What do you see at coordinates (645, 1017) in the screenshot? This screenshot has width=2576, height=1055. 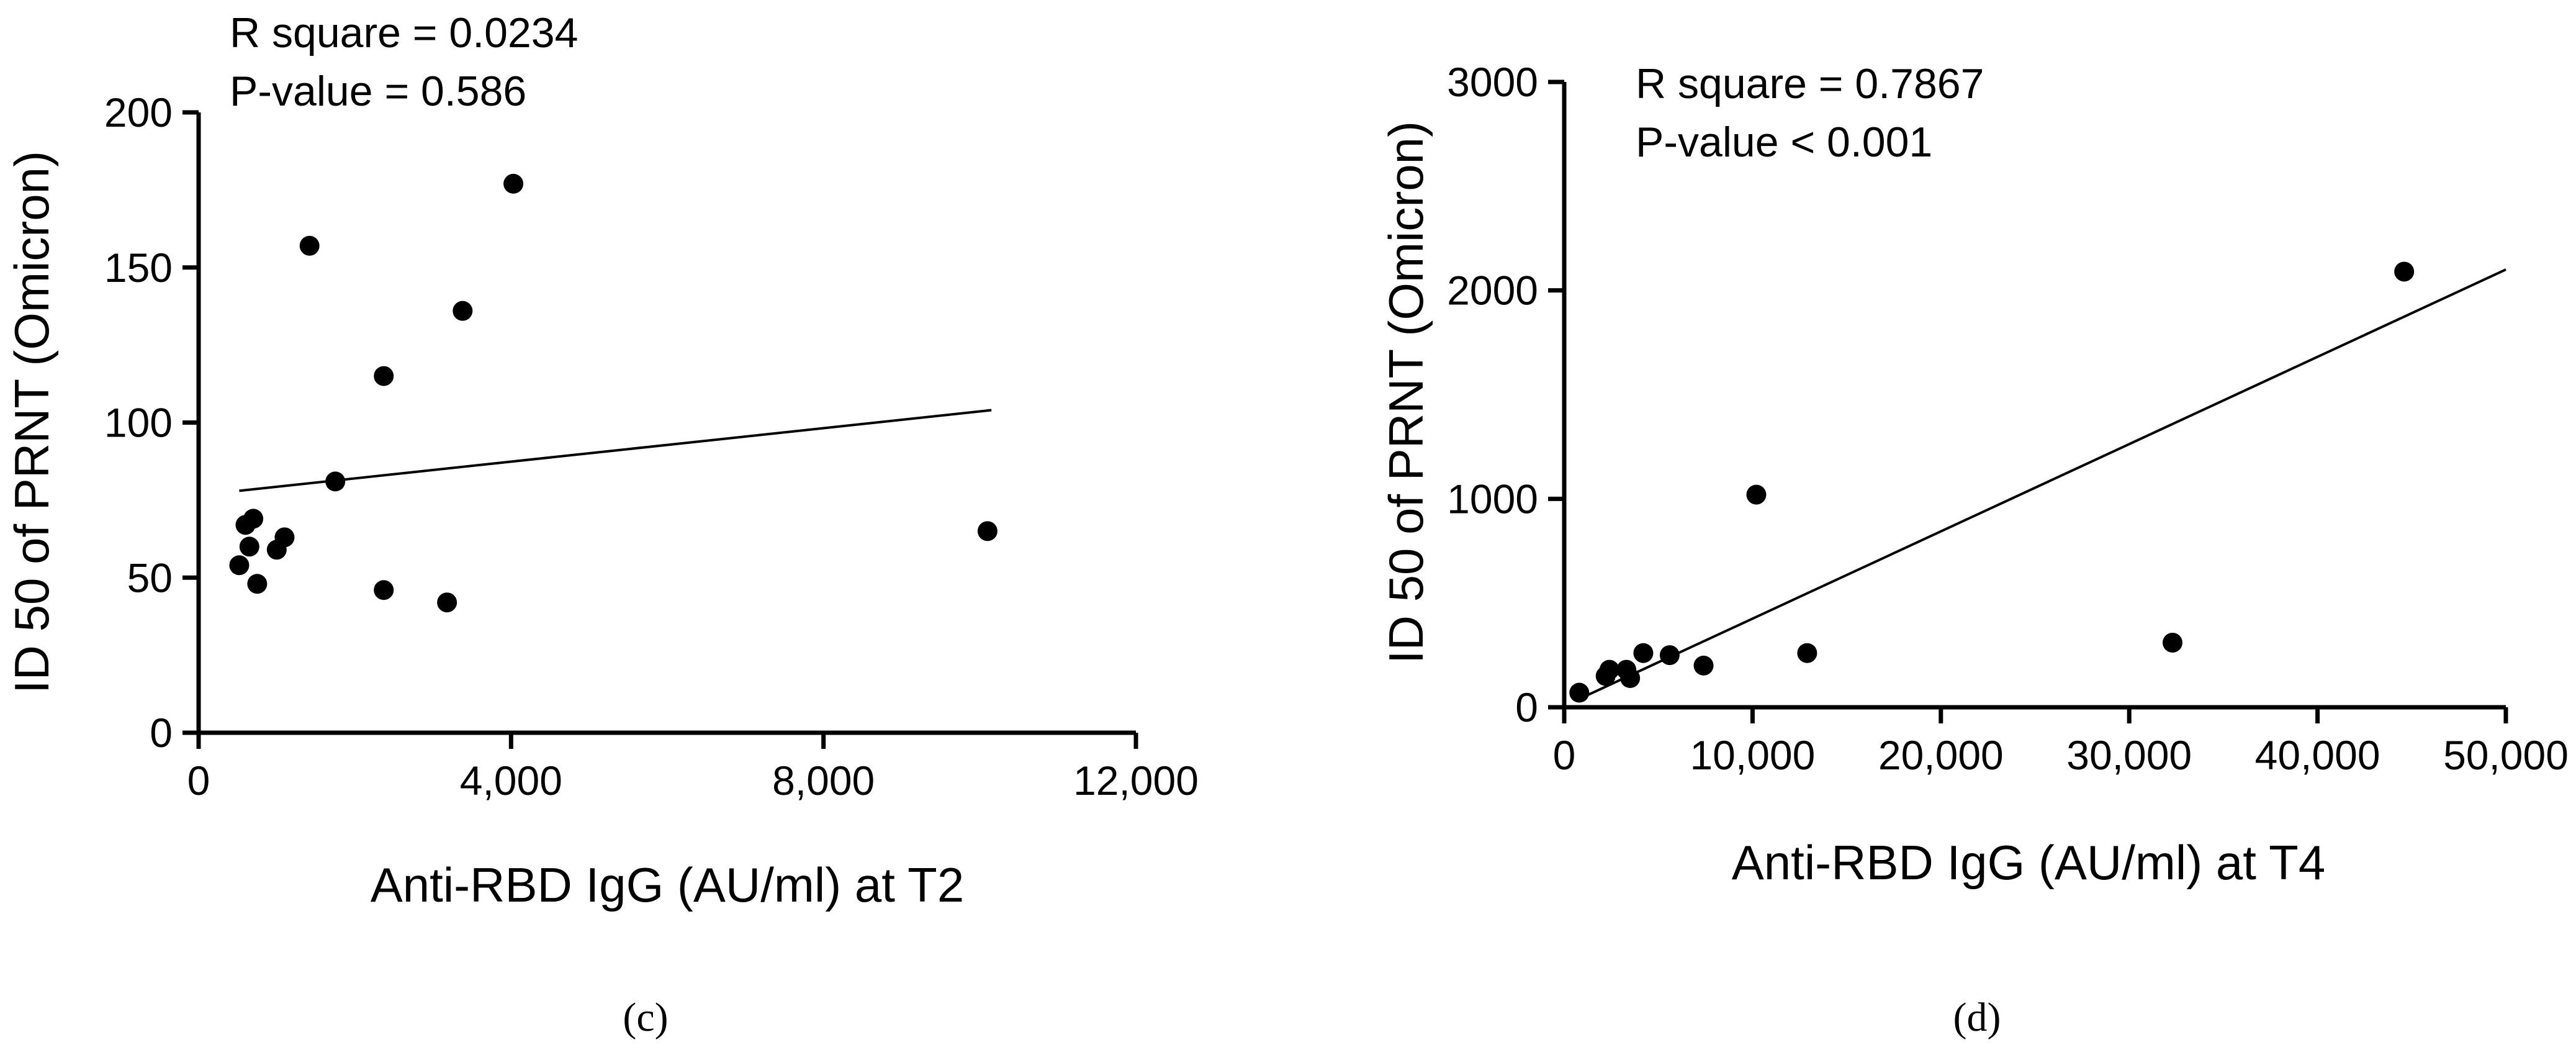 I see `panel-label-c: (c)` at bounding box center [645, 1017].